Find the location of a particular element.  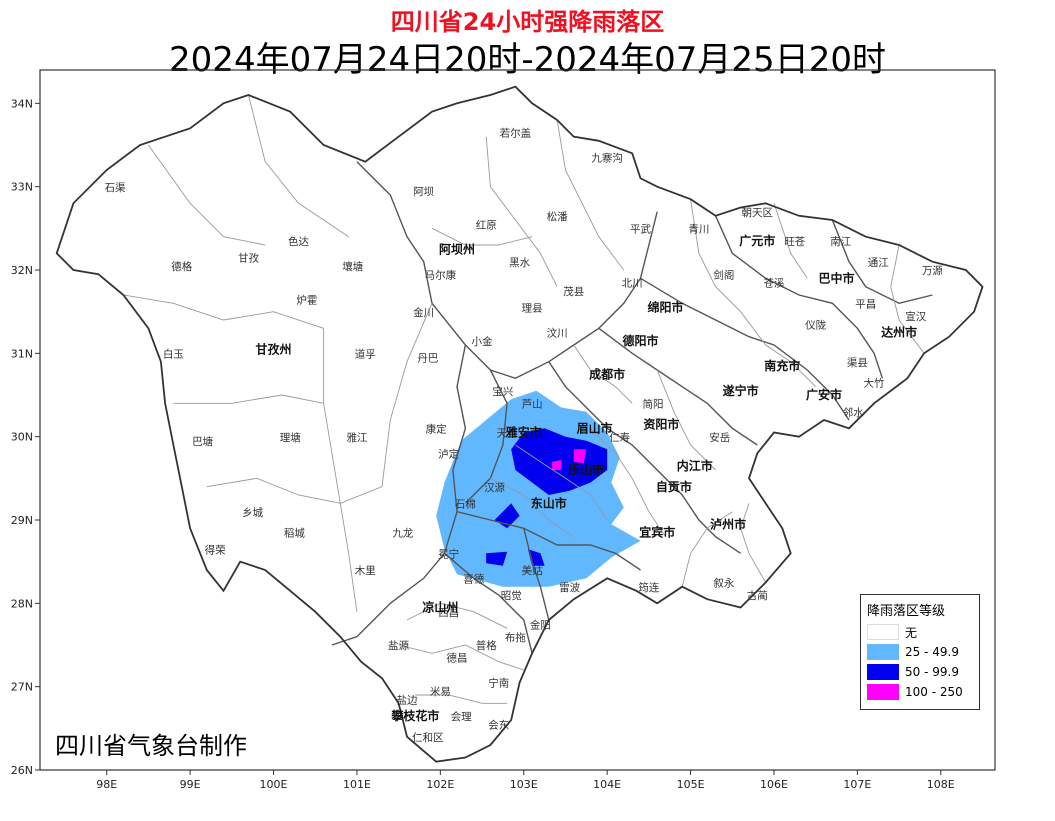

city-label: 达州市 is located at coordinates (899, 332).